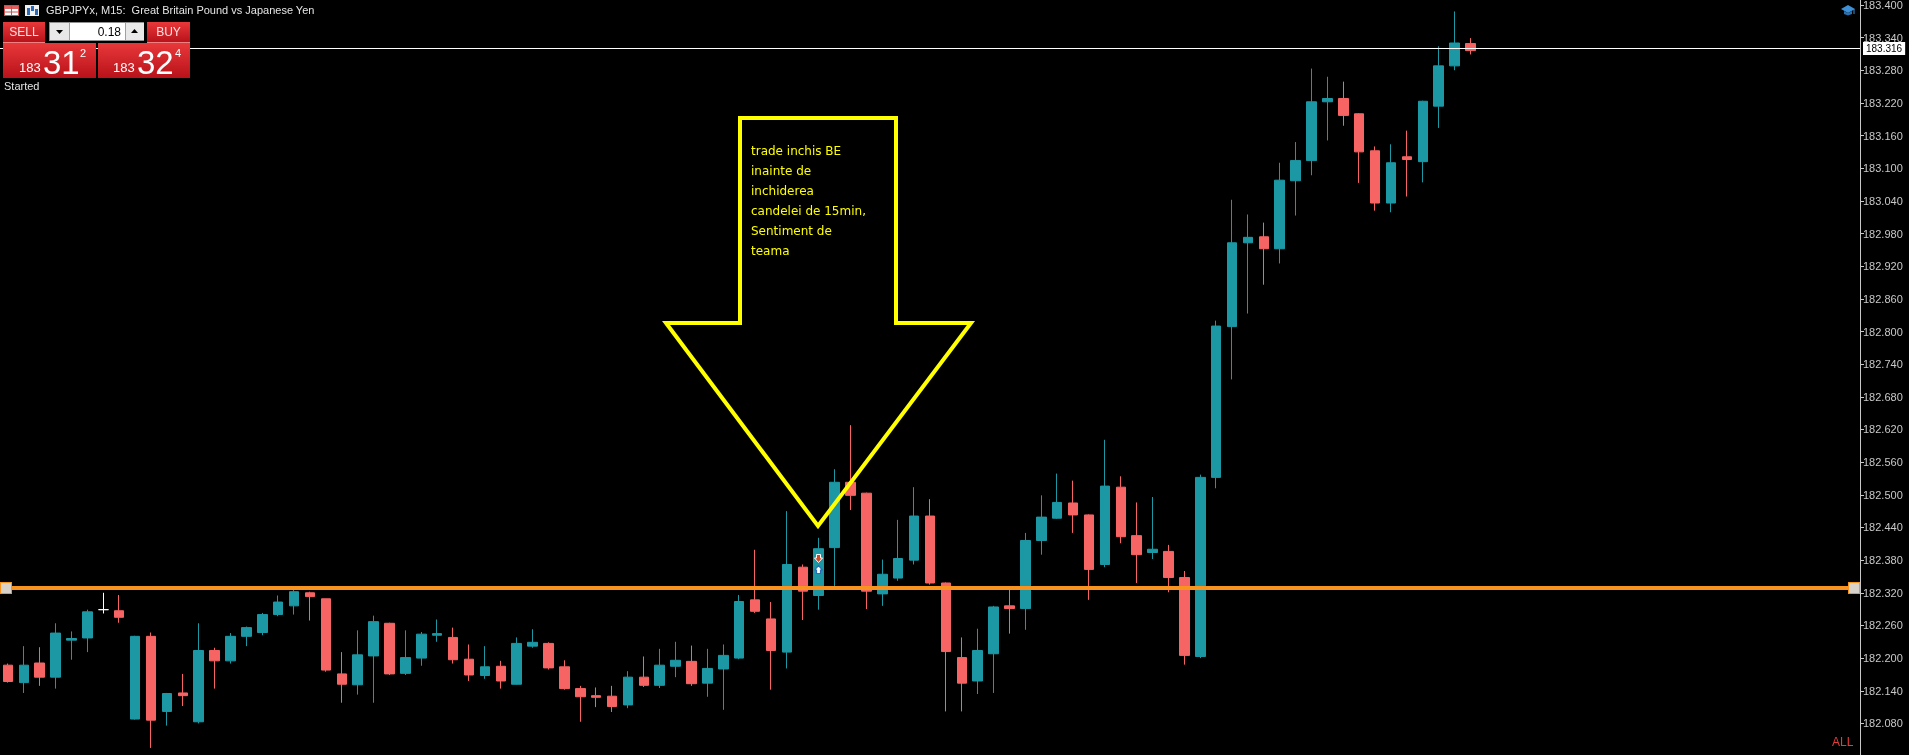 The image size is (1909, 755). What do you see at coordinates (1843, 742) in the screenshot?
I see `annotation: ALL` at bounding box center [1843, 742].